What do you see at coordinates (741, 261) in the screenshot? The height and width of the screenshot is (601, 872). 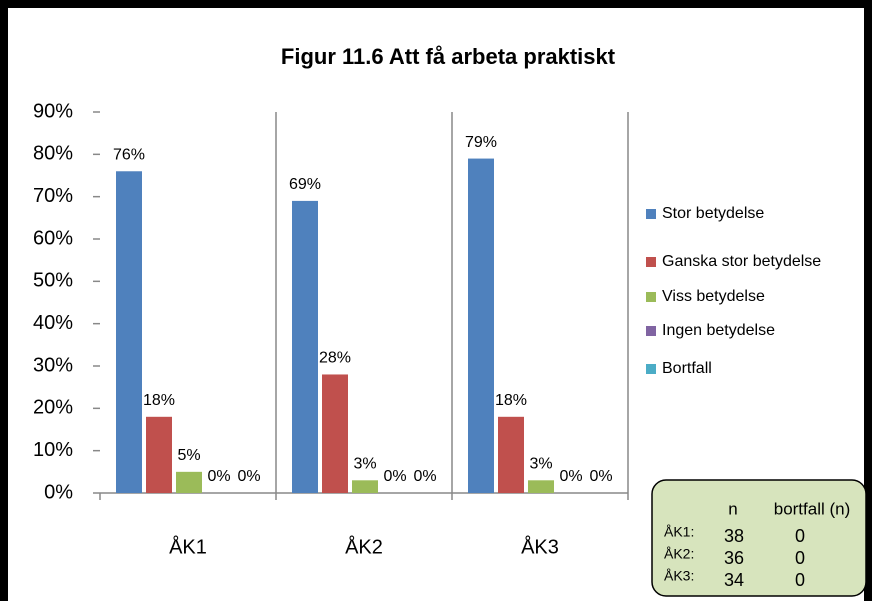 I see `legend-label: Ganska stor betydelse` at bounding box center [741, 261].